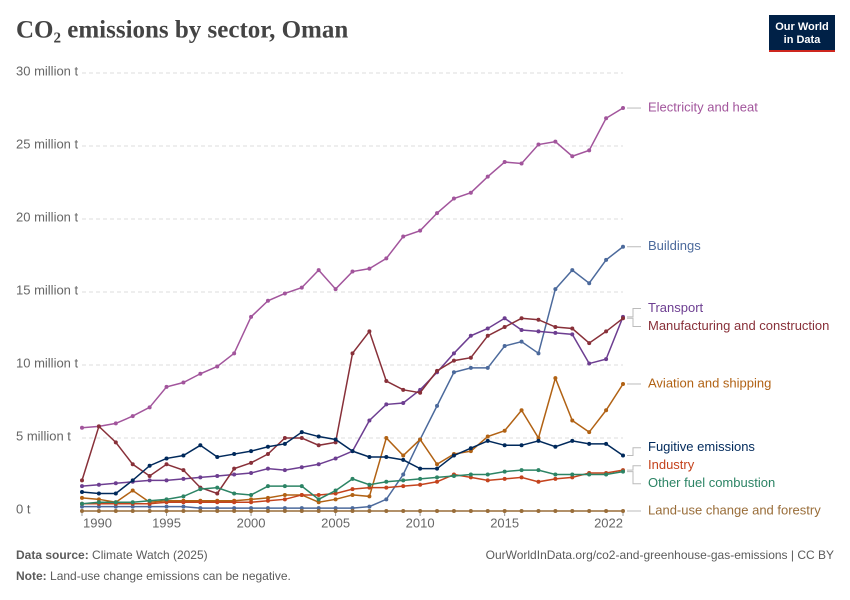  What do you see at coordinates (47, 70) in the screenshot?
I see `y-tick-label: 30 million t` at bounding box center [47, 70].